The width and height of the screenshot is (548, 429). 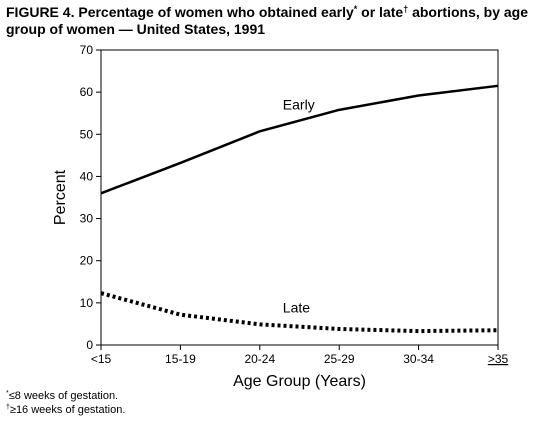 What do you see at coordinates (406, 9) in the screenshot?
I see `late-footnote-mark: †` at bounding box center [406, 9].